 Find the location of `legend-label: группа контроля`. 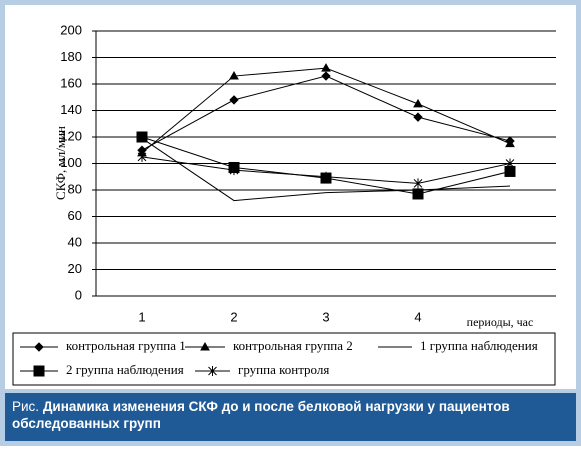

legend-label: группа контроля is located at coordinates (283, 369).